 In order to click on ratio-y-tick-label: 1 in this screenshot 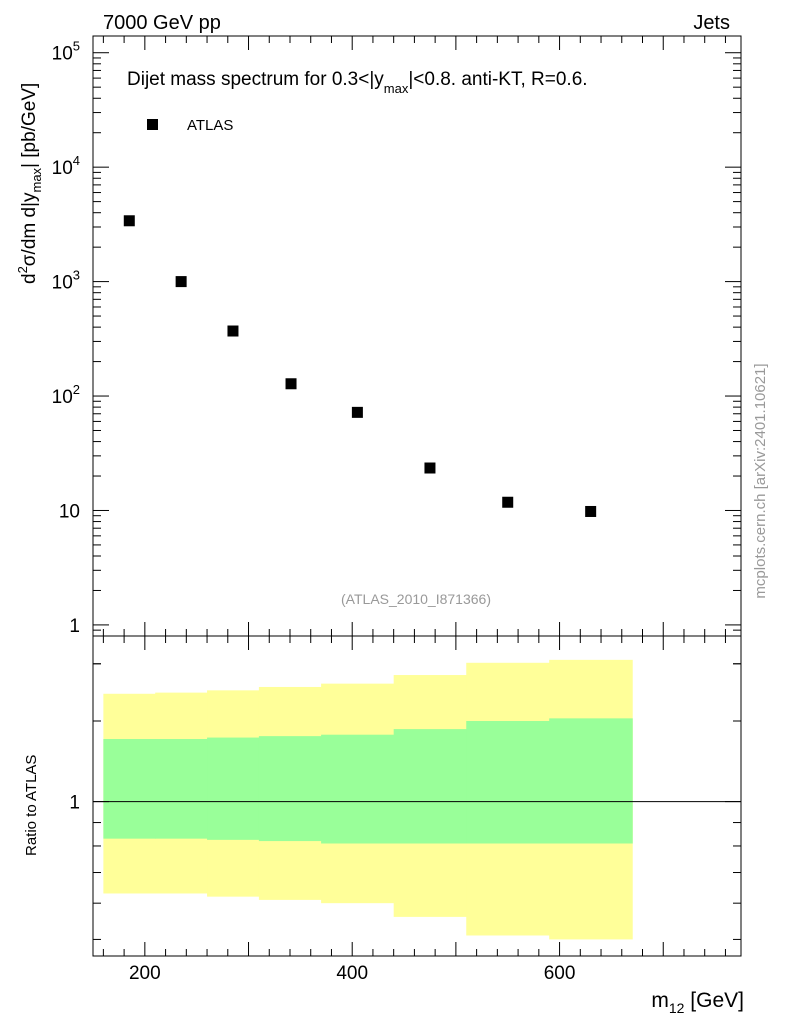, I will do `click(74, 803)`.